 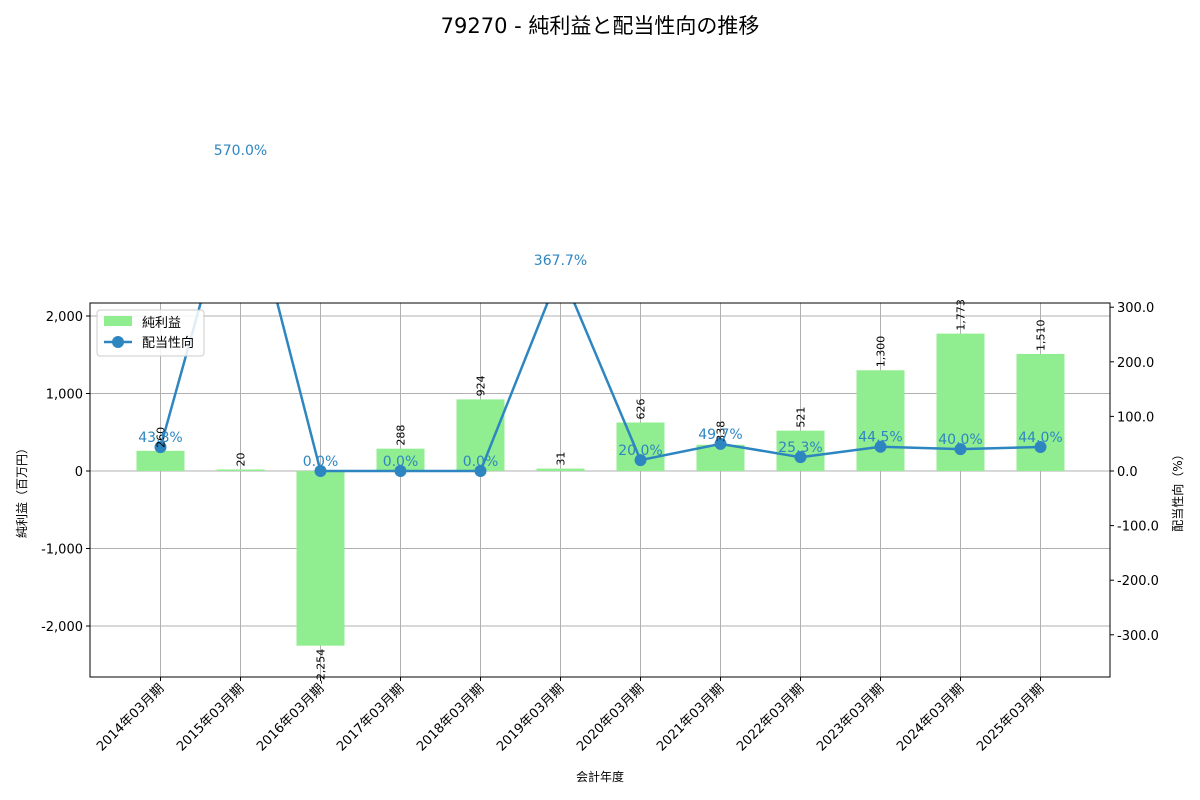 What do you see at coordinates (210, 717) in the screenshot?
I see `x-tick-label: 2015年03月期` at bounding box center [210, 717].